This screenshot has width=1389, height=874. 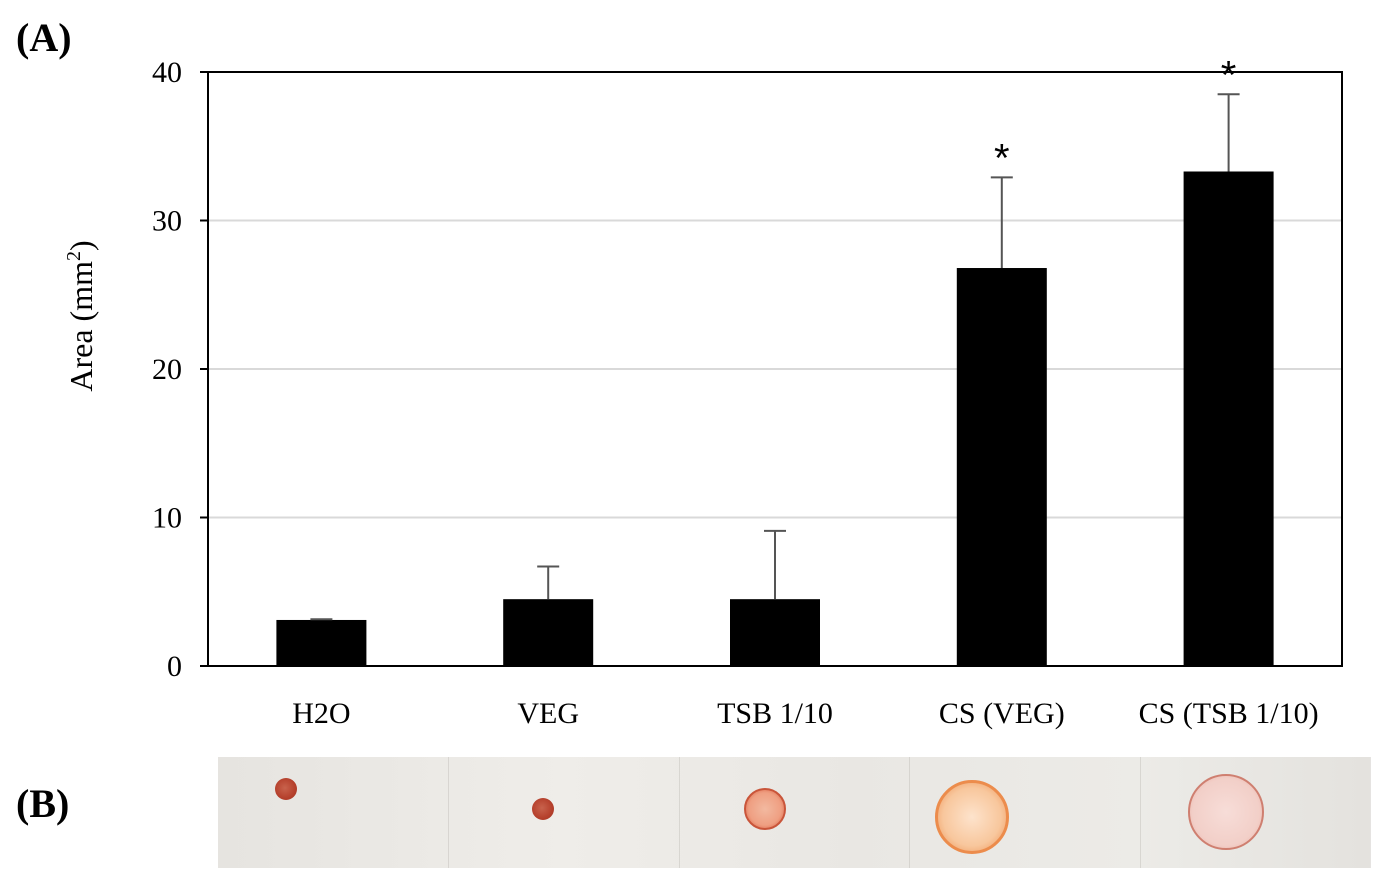 What do you see at coordinates (174, 666) in the screenshot?
I see `y-tick-label: 0` at bounding box center [174, 666].